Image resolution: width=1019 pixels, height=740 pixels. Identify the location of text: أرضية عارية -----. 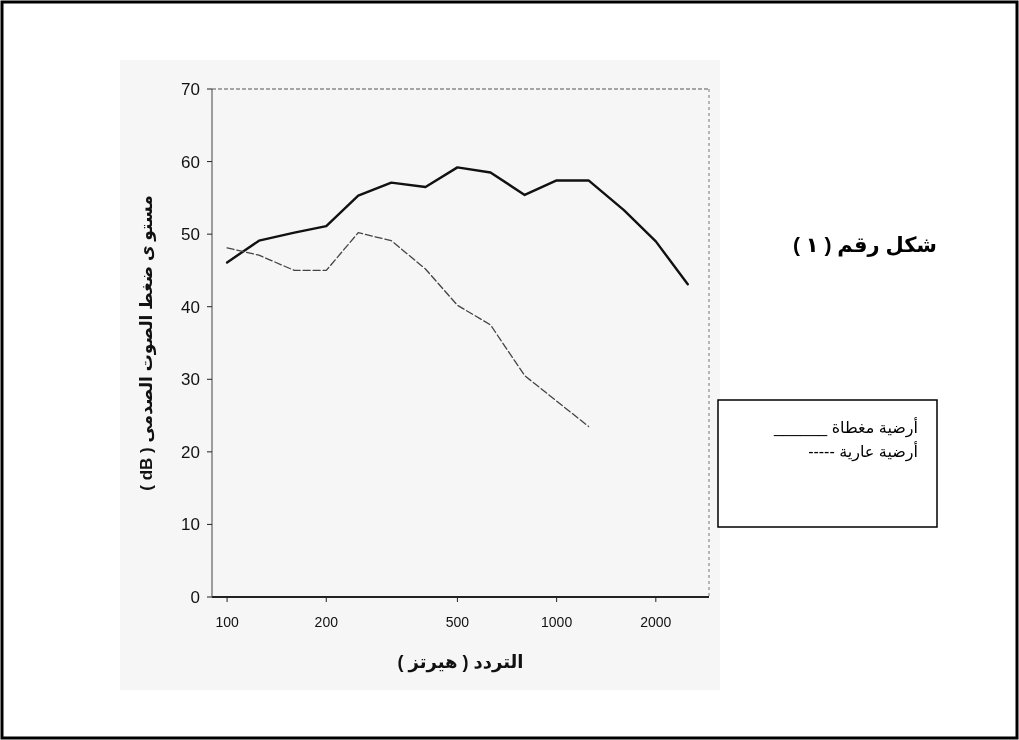
(863, 451).